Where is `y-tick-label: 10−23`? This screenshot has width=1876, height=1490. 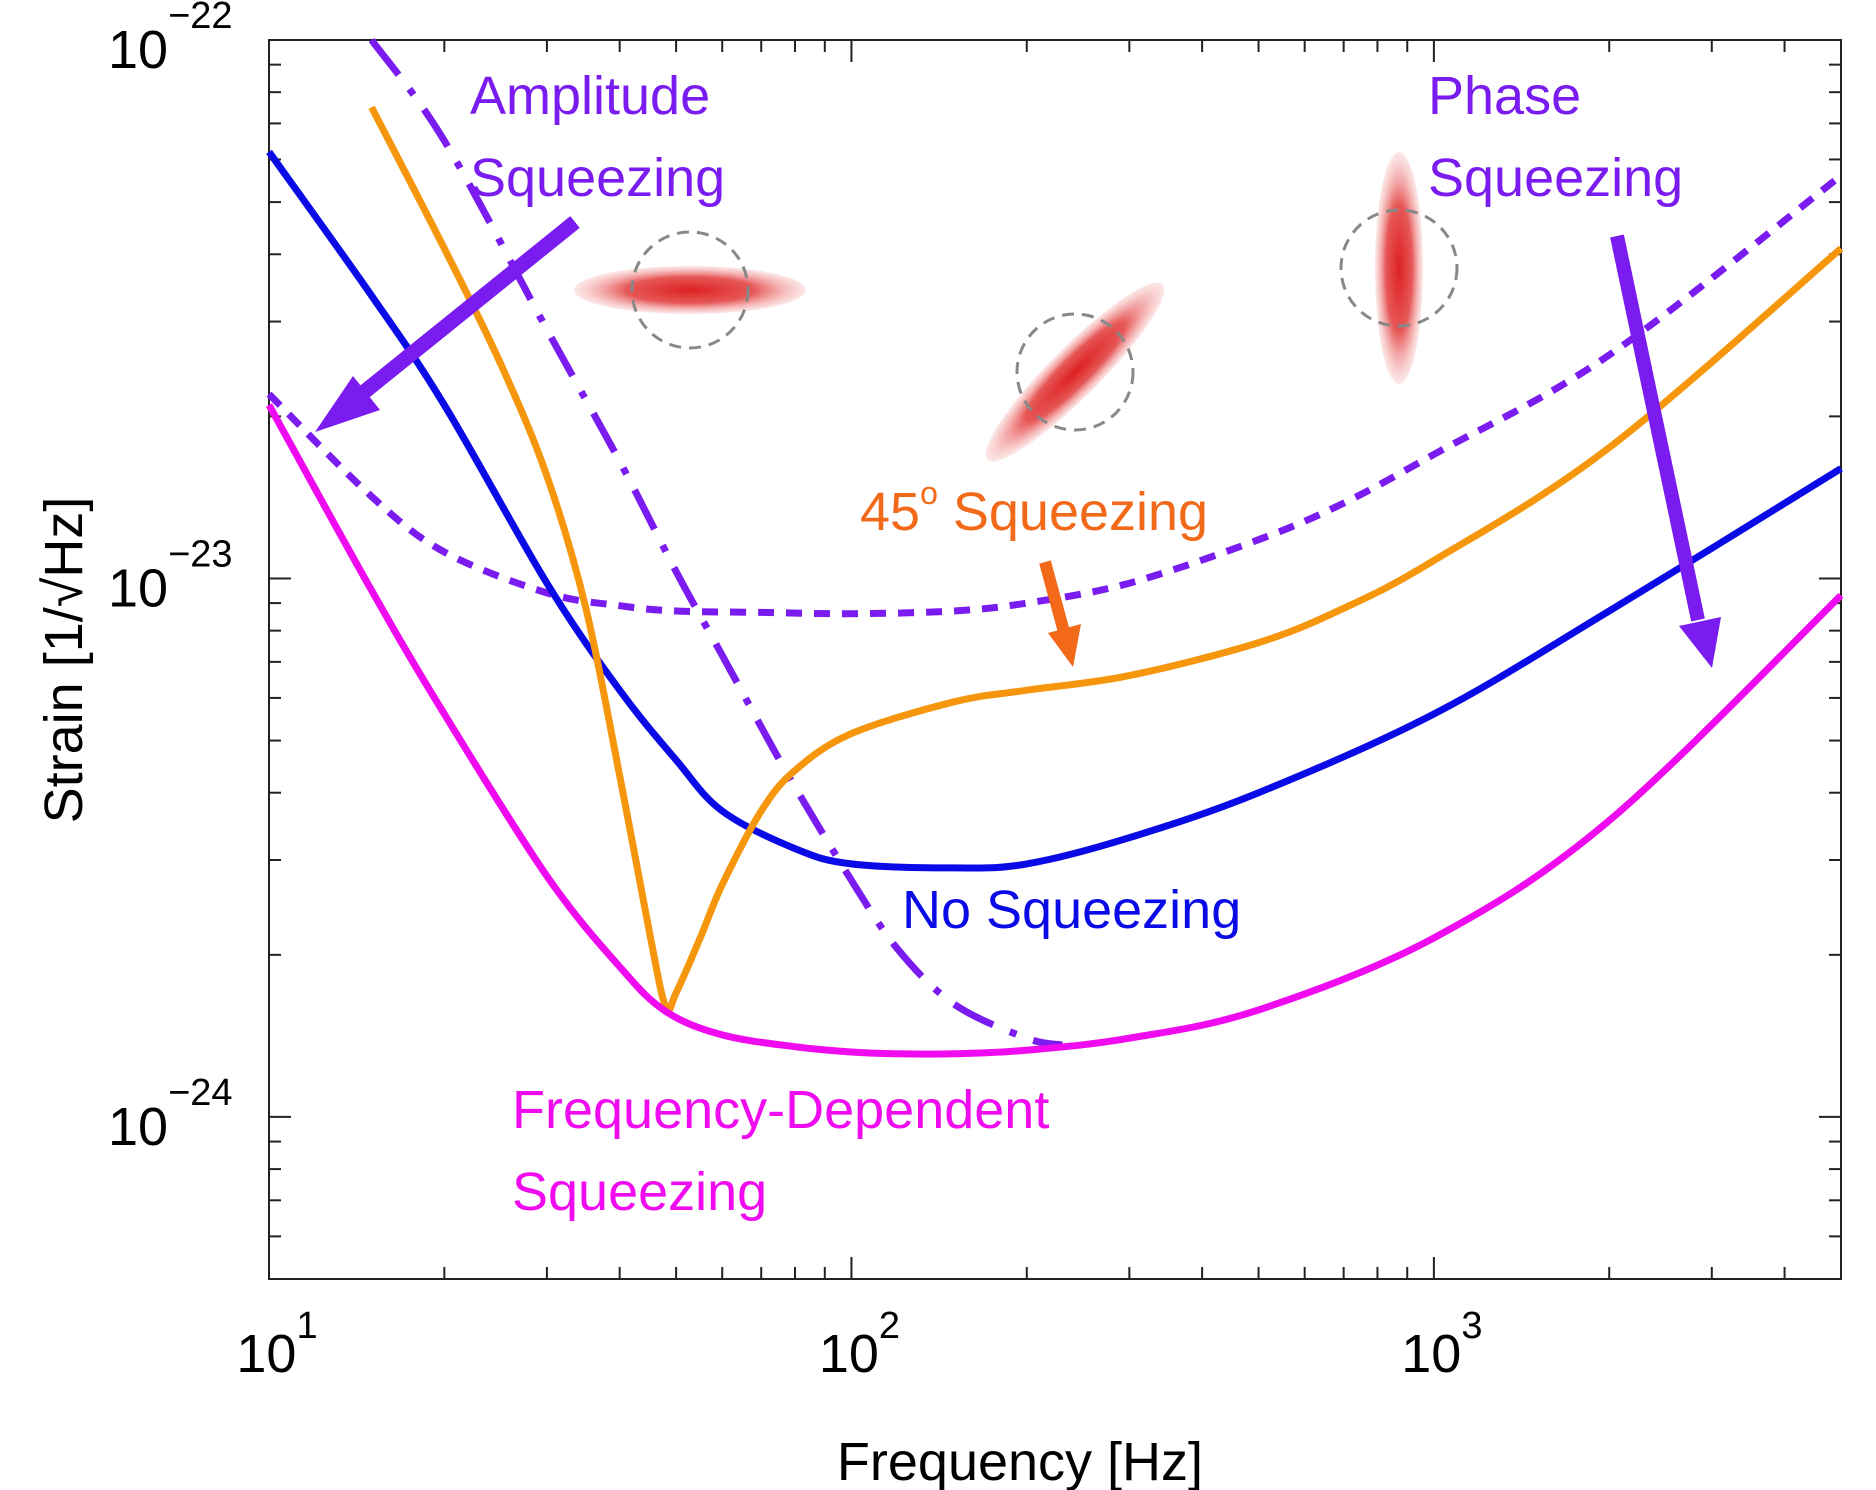 y-tick-label: 10−23 is located at coordinates (170, 575).